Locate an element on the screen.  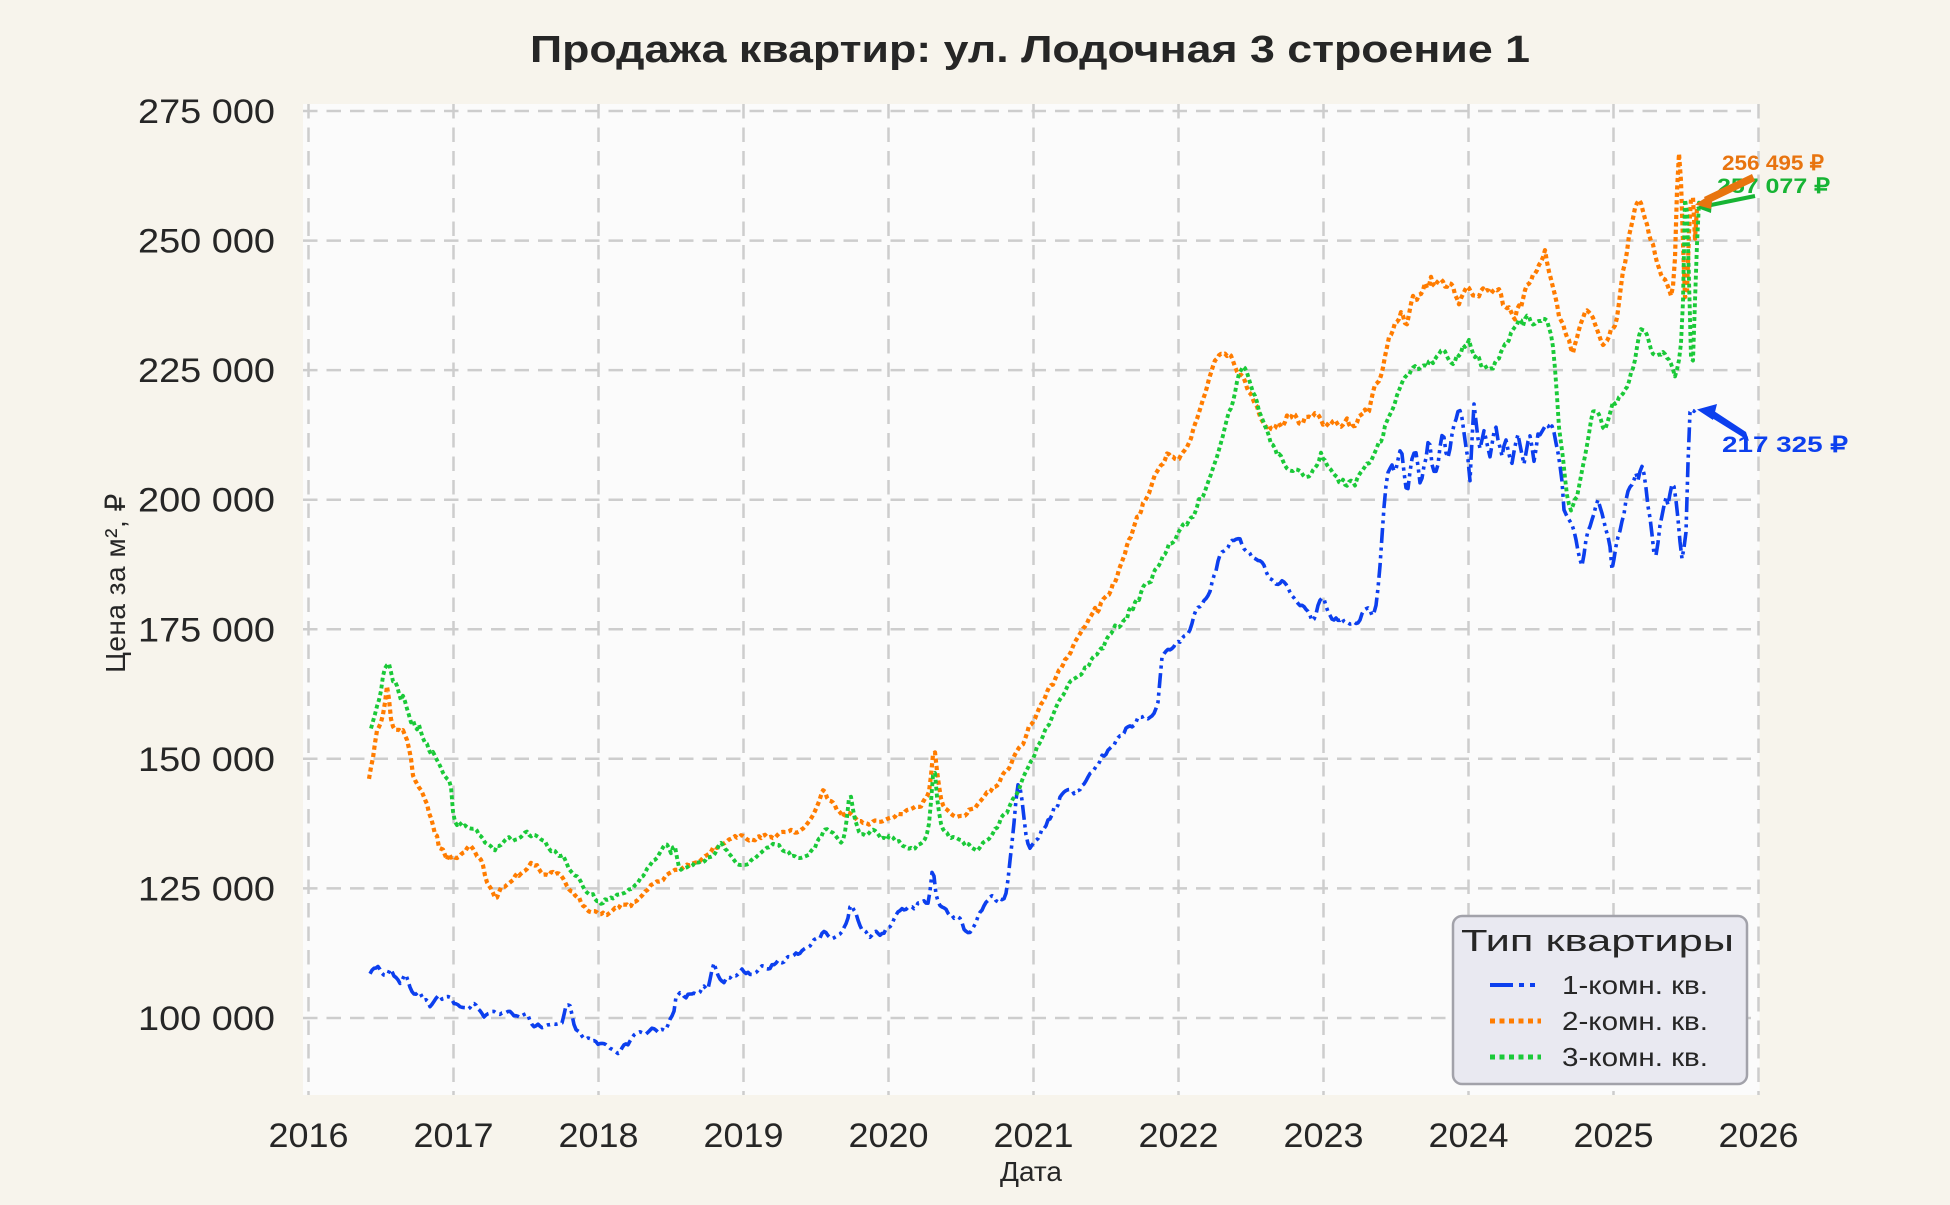
svg-text: Дата is located at coordinates (1031, 1171).